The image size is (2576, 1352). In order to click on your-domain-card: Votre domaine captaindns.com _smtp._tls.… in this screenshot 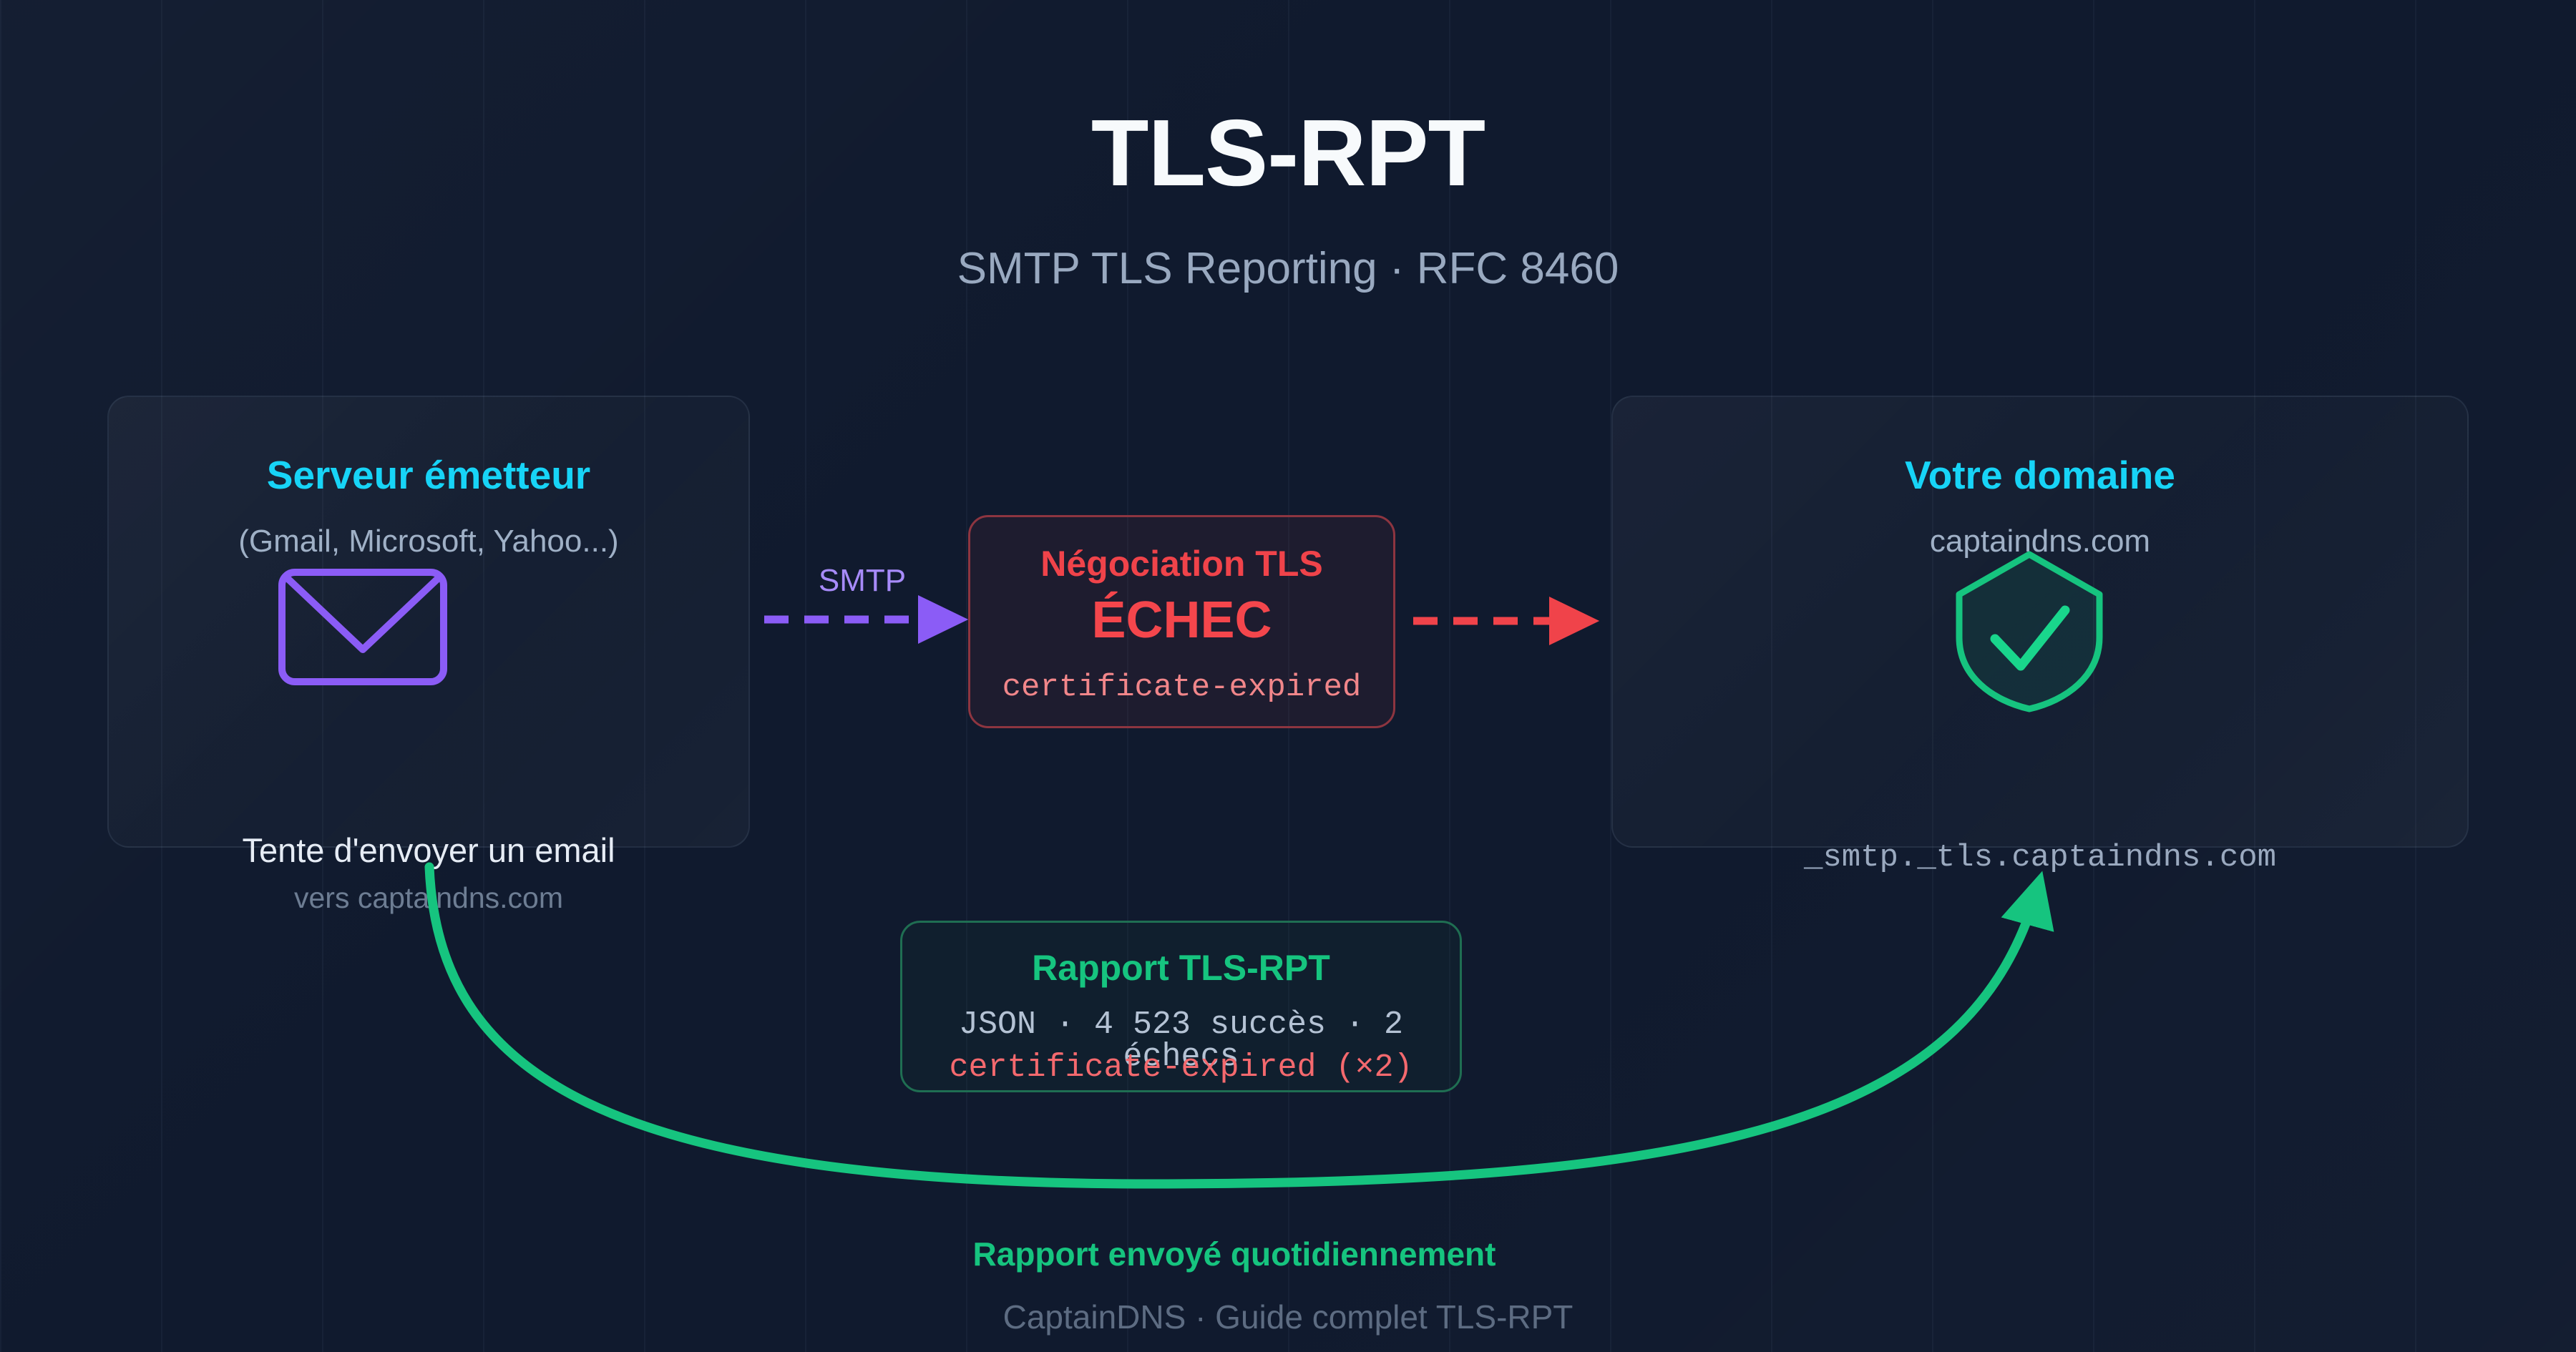, I will do `click(2040, 635)`.